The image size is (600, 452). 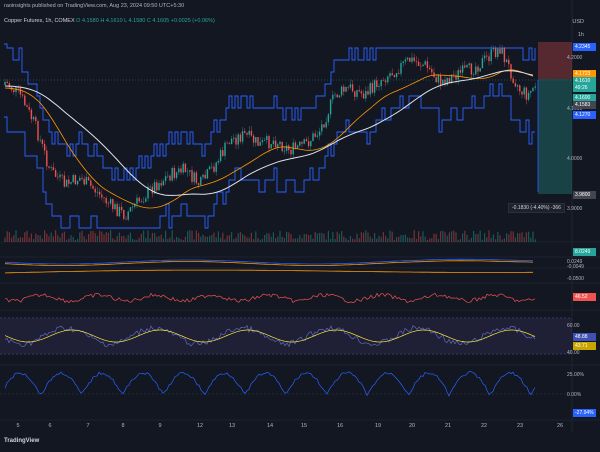 What do you see at coordinates (580, 35) in the screenshot?
I see `interval-label: 1h` at bounding box center [580, 35].